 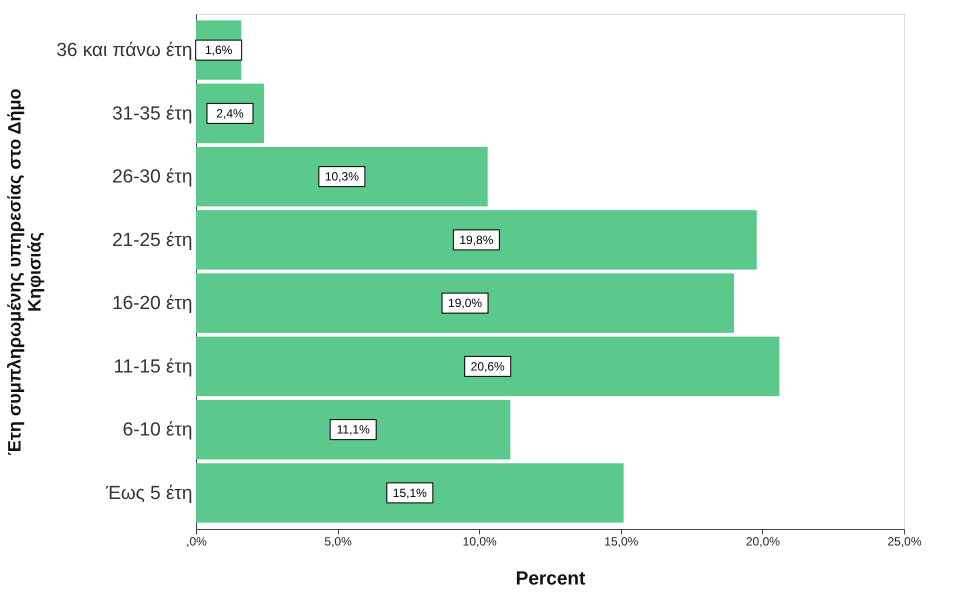 What do you see at coordinates (157, 430) in the screenshot?
I see `y-tick-label: 6-10 έτη` at bounding box center [157, 430].